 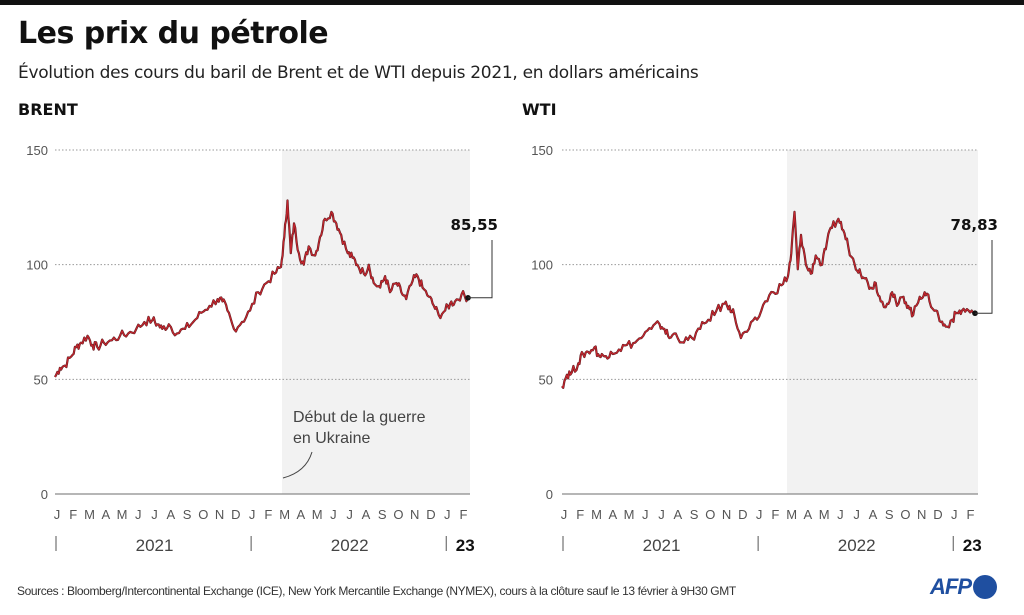 What do you see at coordinates (974, 225) in the screenshot?
I see `last-value-label: 78,83` at bounding box center [974, 225].